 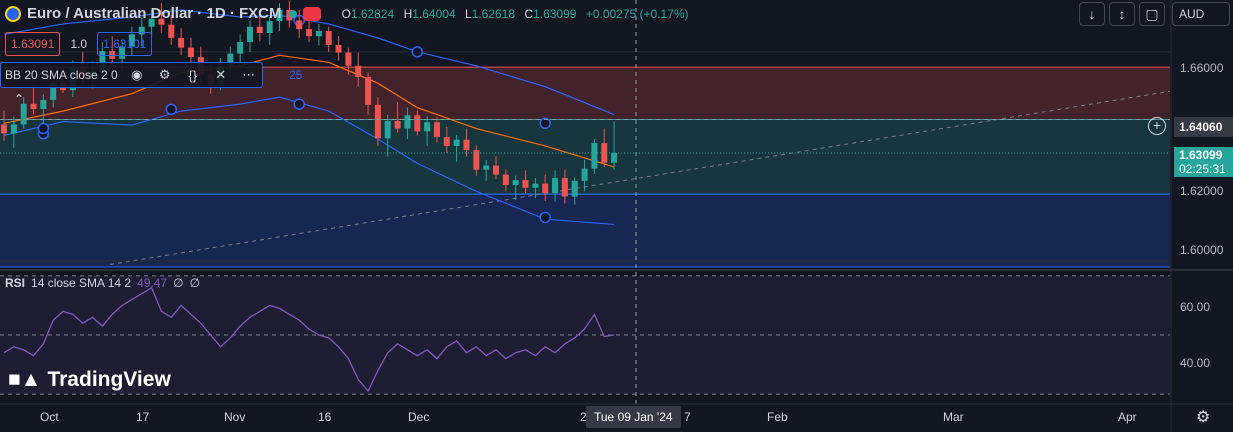 What do you see at coordinates (249, 74) in the screenshot?
I see `more-icon: ⋯` at bounding box center [249, 74].